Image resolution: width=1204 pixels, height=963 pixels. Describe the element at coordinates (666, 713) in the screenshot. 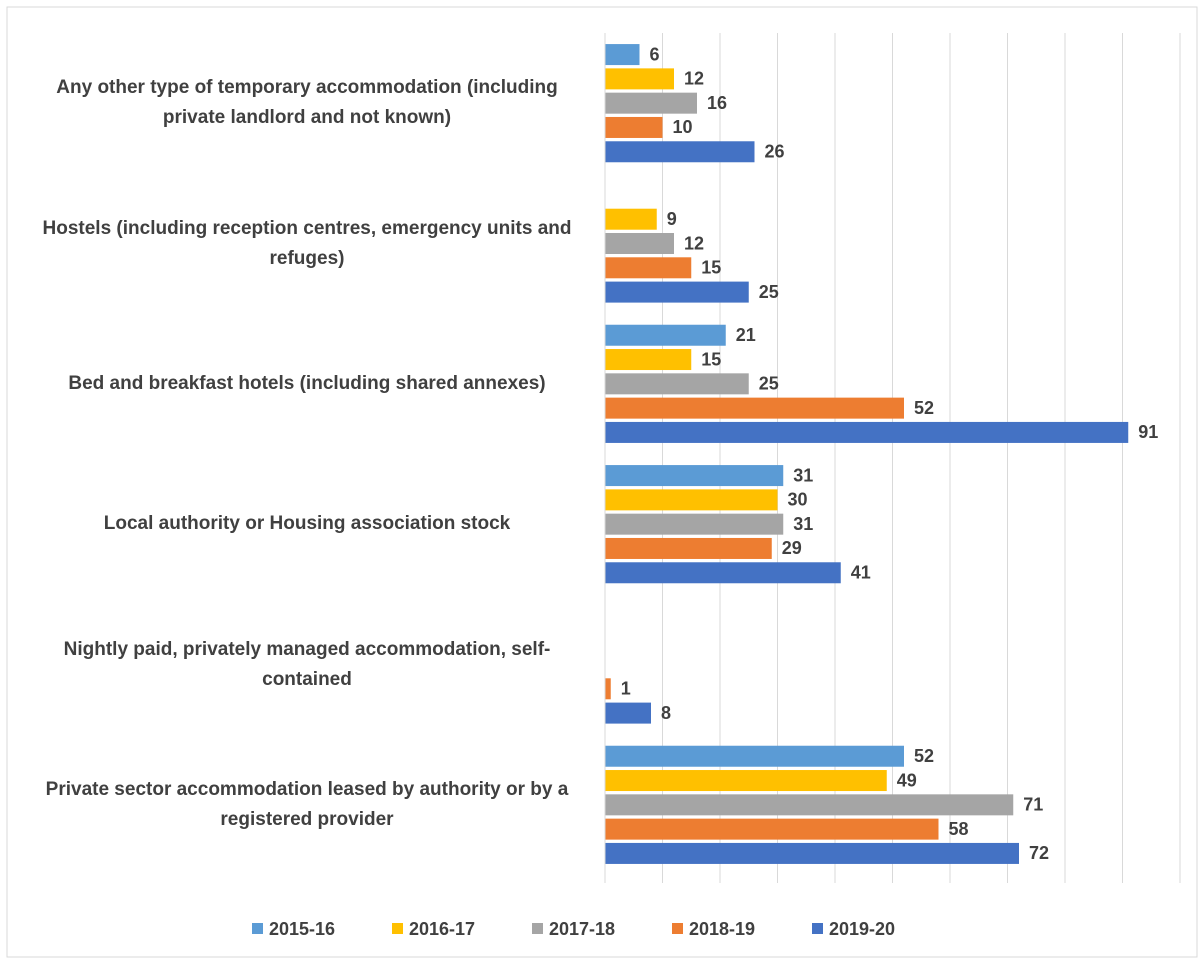

I see `value-label: 8` at that location.